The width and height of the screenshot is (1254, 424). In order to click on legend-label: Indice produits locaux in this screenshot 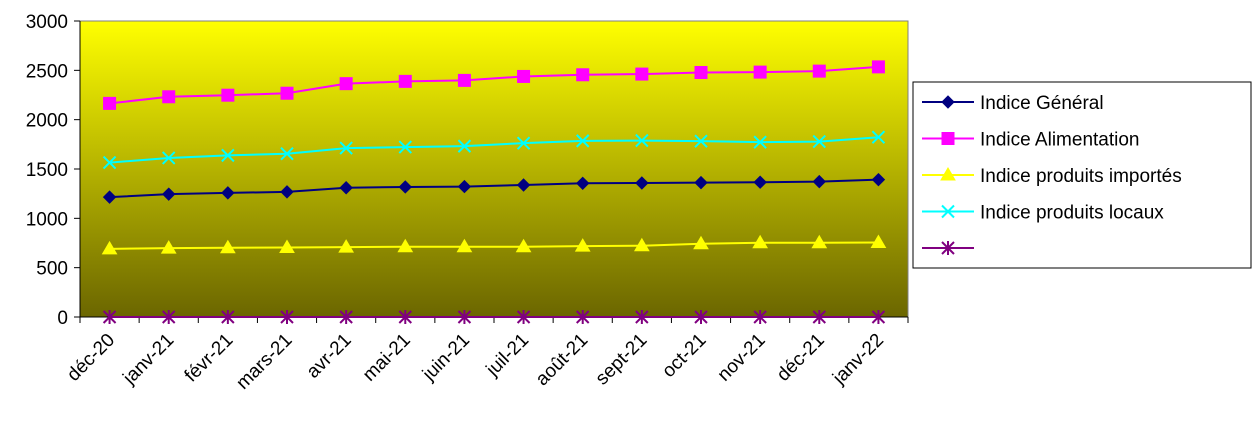, I will do `click(1072, 213)`.